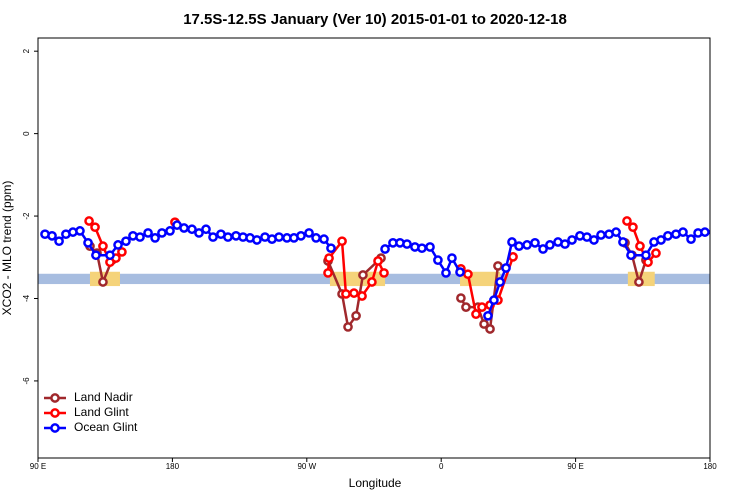 The height and width of the screenshot is (500, 750). Describe the element at coordinates (26, 50) in the screenshot. I see `y-tick-label: 2` at that location.